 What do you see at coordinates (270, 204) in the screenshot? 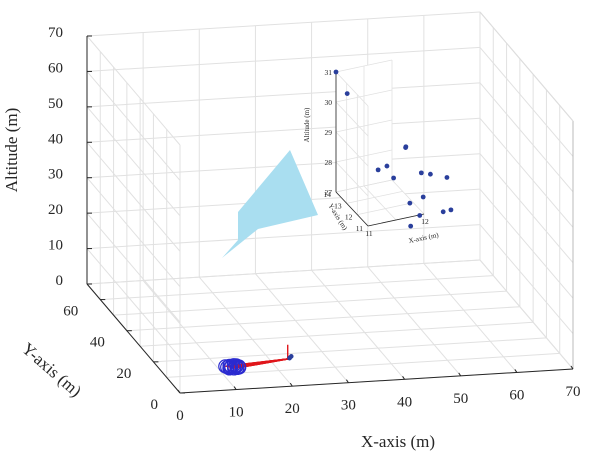
I see `zoom-callout` at bounding box center [270, 204].